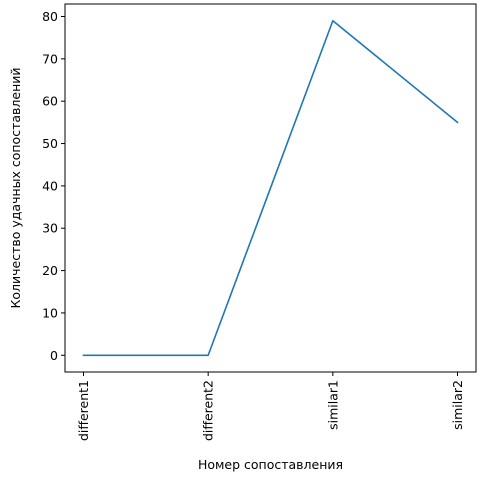 The height and width of the screenshot is (486, 486). What do you see at coordinates (270, 464) in the screenshot?
I see `x-axis-label: Номер сопоставления` at bounding box center [270, 464].